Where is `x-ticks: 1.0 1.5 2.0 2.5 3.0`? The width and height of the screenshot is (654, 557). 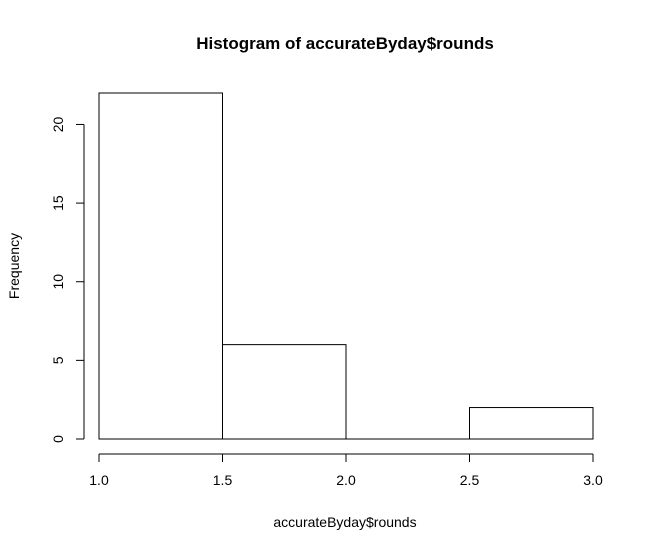
x-ticks: 1.0 1.5 2.0 2.5 3.0 is located at coordinates (346, 471).